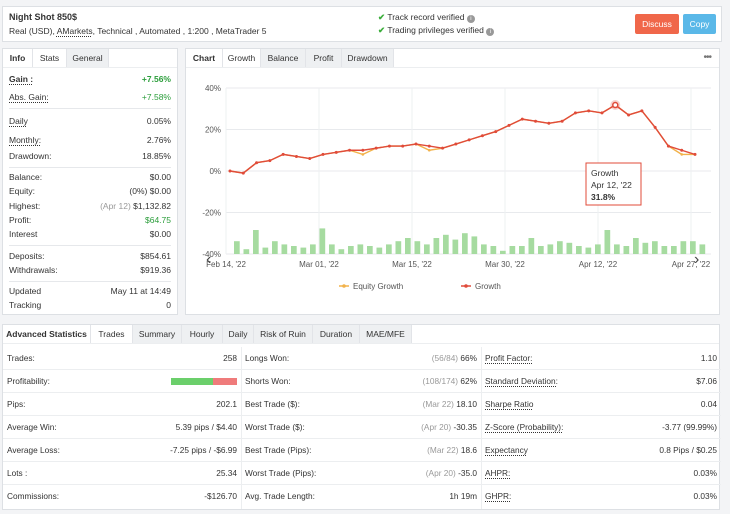  I want to click on balance-row: Balance: $0.00, so click(90, 178).